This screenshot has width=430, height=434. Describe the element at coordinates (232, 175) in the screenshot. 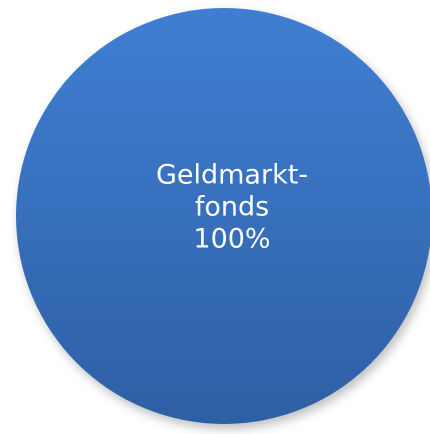

I see `slice-category-label: Geldmarkt-` at that location.